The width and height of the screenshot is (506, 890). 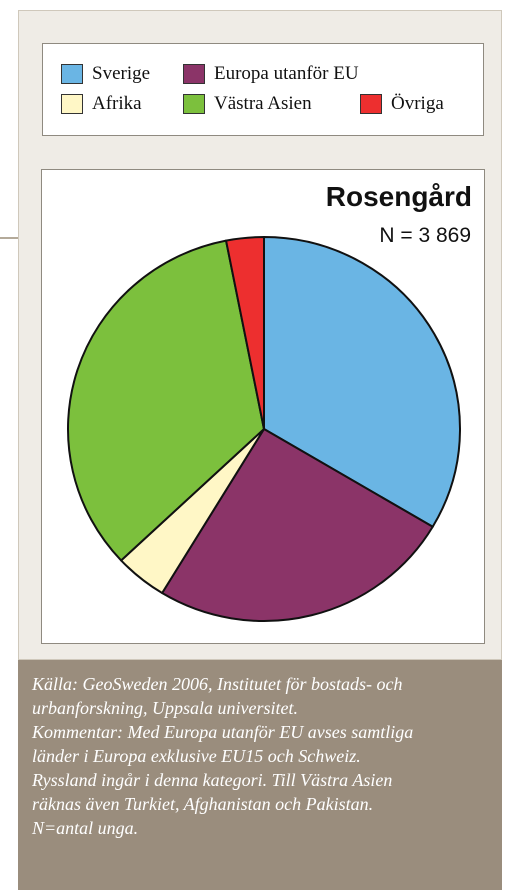 What do you see at coordinates (117, 103) in the screenshot?
I see `legend-label-afrika: Afrika` at bounding box center [117, 103].